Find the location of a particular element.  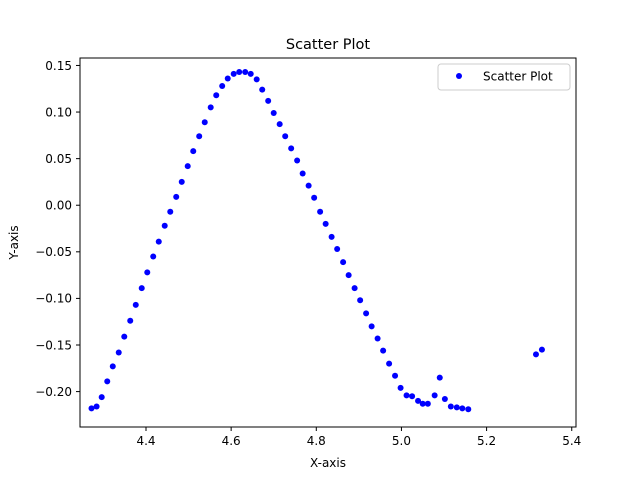

x-tick-label: 4.4 is located at coordinates (145, 441).